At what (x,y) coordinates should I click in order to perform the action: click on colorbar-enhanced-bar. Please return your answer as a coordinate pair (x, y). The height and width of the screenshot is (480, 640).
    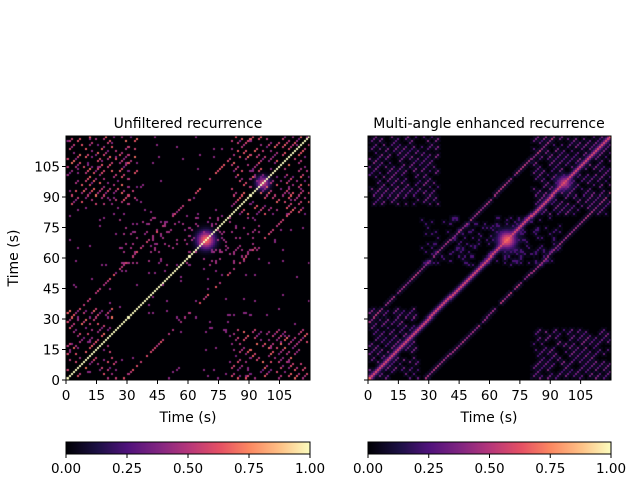
    Looking at the image, I should click on (489, 448).